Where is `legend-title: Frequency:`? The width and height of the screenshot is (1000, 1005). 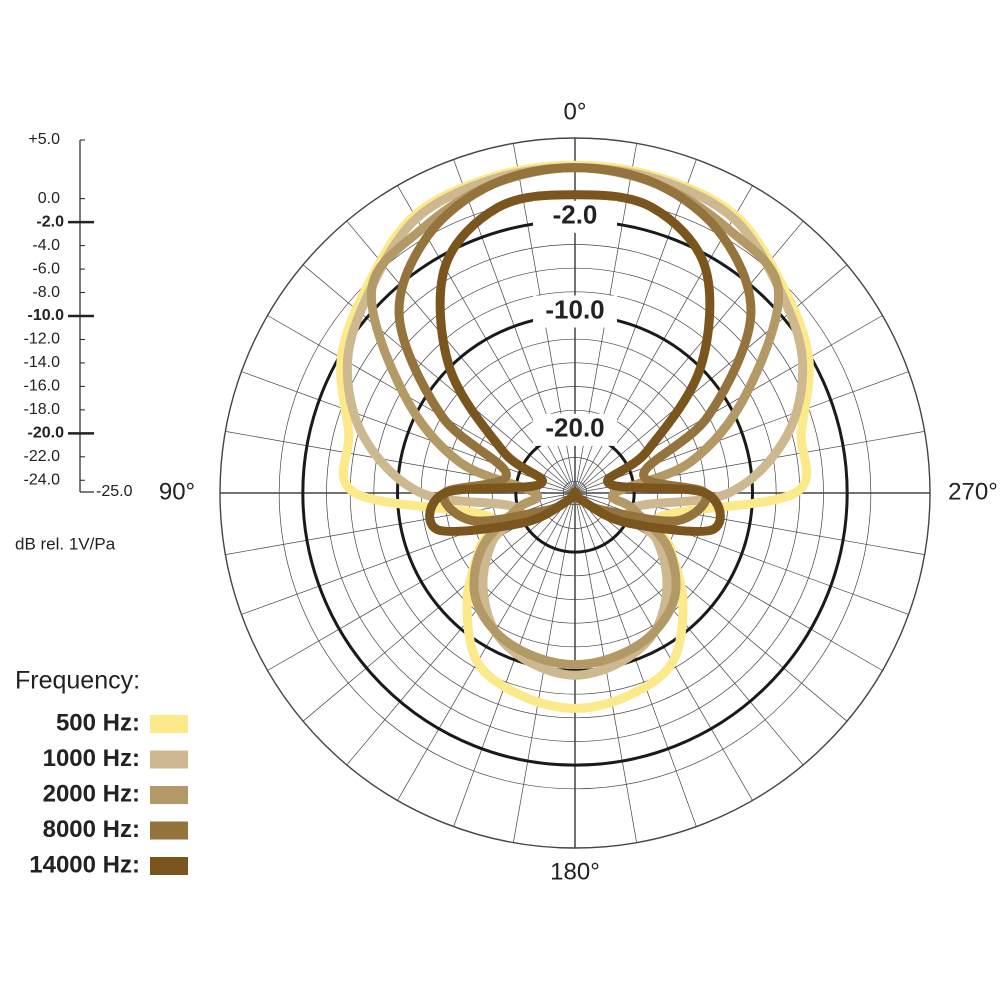 legend-title: Frequency: is located at coordinates (77, 681).